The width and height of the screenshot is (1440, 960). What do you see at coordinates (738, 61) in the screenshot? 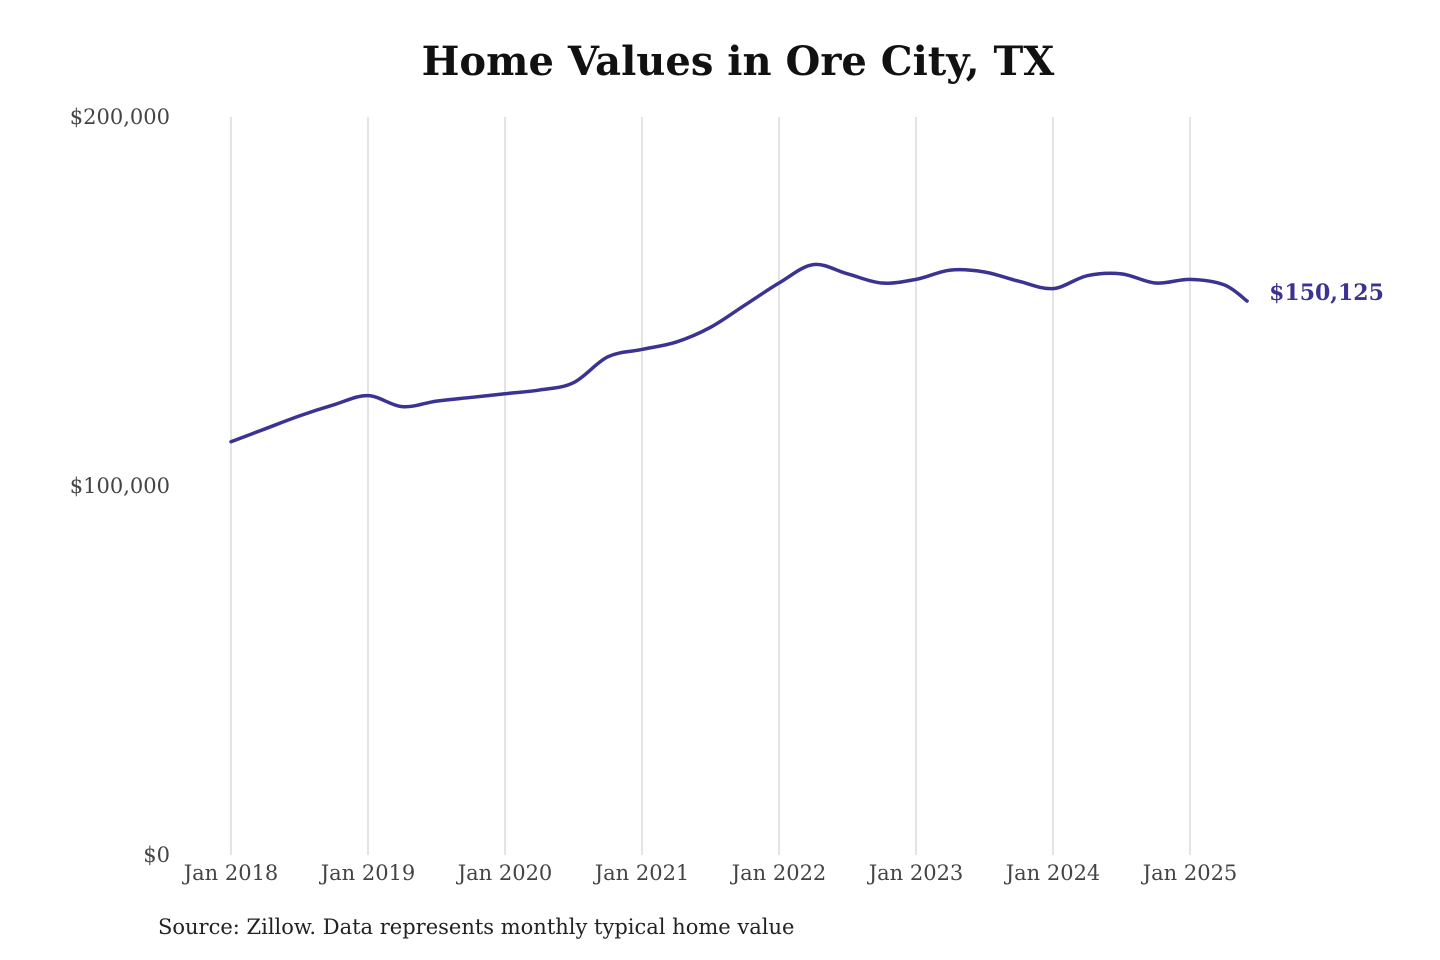
I see `chart-title: Home Values in Ore City, TX` at bounding box center [738, 61].